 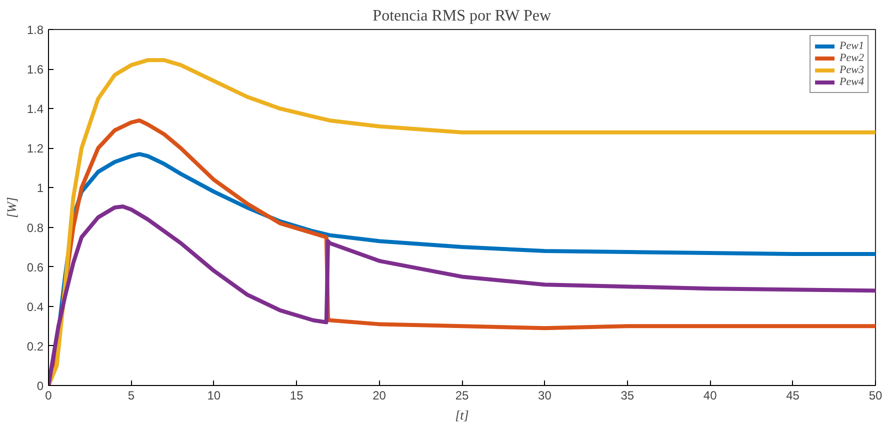 I want to click on x-tick-label: 45, so click(x=793, y=395).